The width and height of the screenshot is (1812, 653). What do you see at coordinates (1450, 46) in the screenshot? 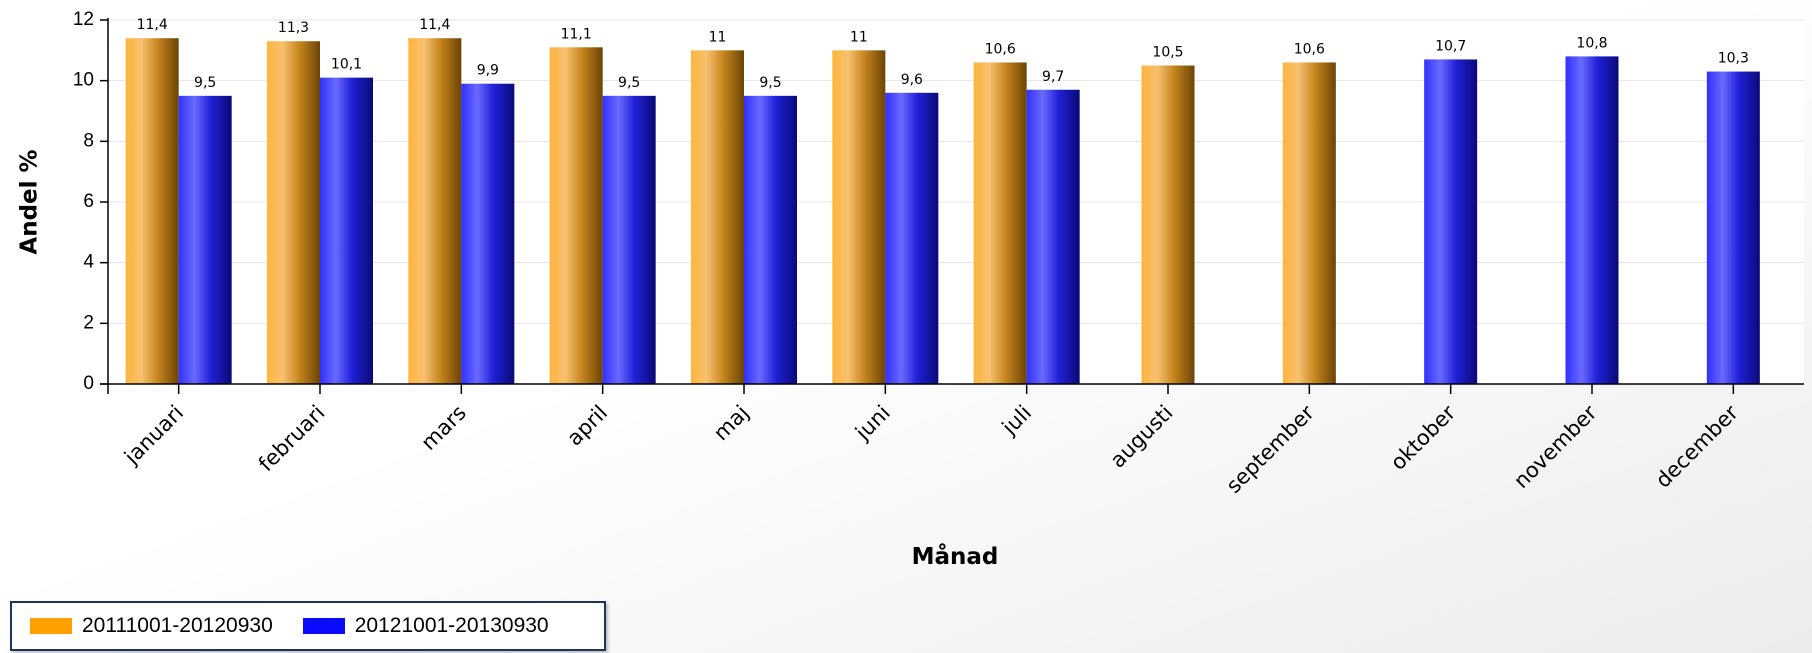
I see `data-label-oktober-series-2: 10,7` at bounding box center [1450, 46].